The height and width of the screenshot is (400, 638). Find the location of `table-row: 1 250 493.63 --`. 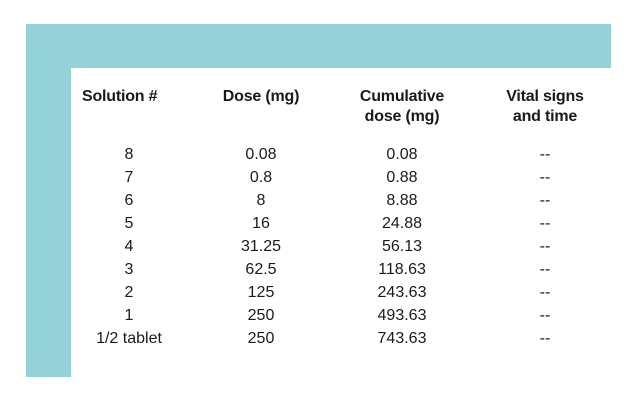

table-row: 1 250 493.63 -- is located at coordinates (345, 315).